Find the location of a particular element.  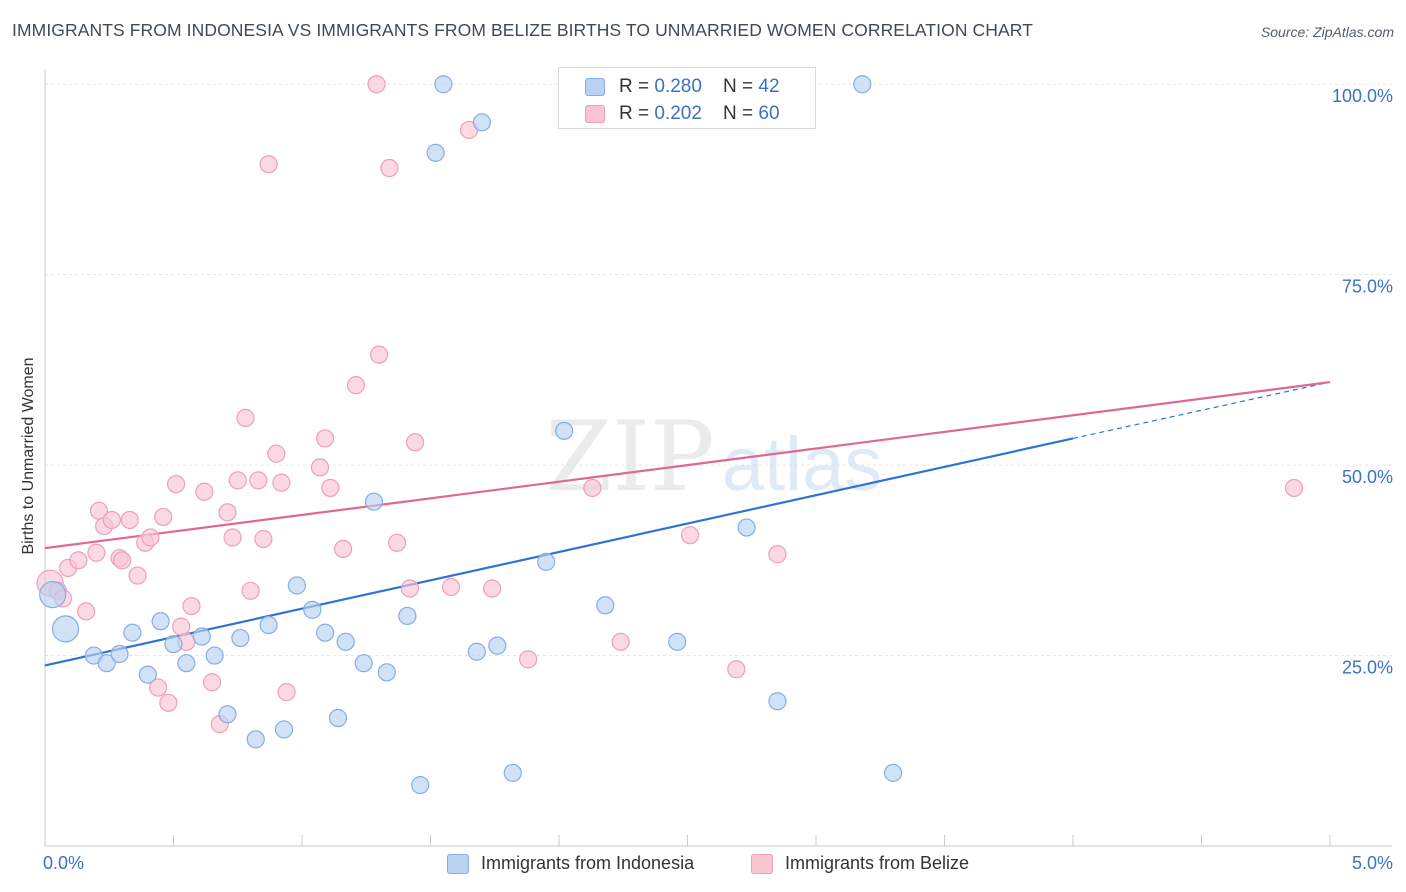

indonesia-trend-extension is located at coordinates (1201, 410).